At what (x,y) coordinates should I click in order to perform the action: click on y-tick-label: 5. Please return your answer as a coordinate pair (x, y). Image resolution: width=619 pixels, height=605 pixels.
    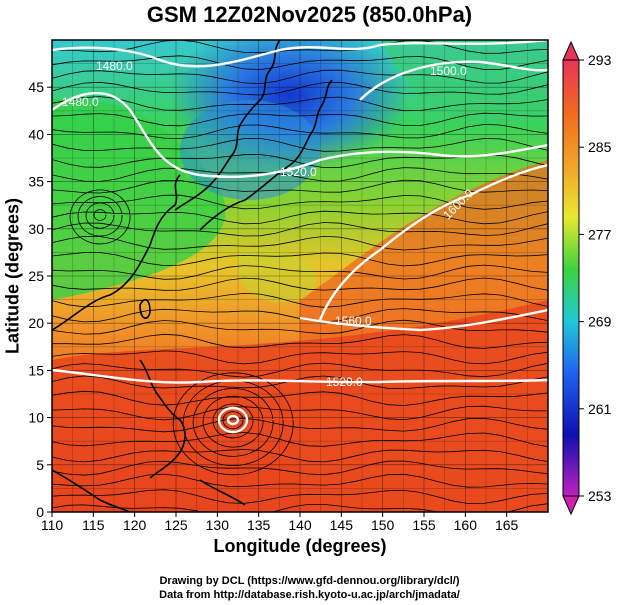
    Looking at the image, I should click on (40, 465).